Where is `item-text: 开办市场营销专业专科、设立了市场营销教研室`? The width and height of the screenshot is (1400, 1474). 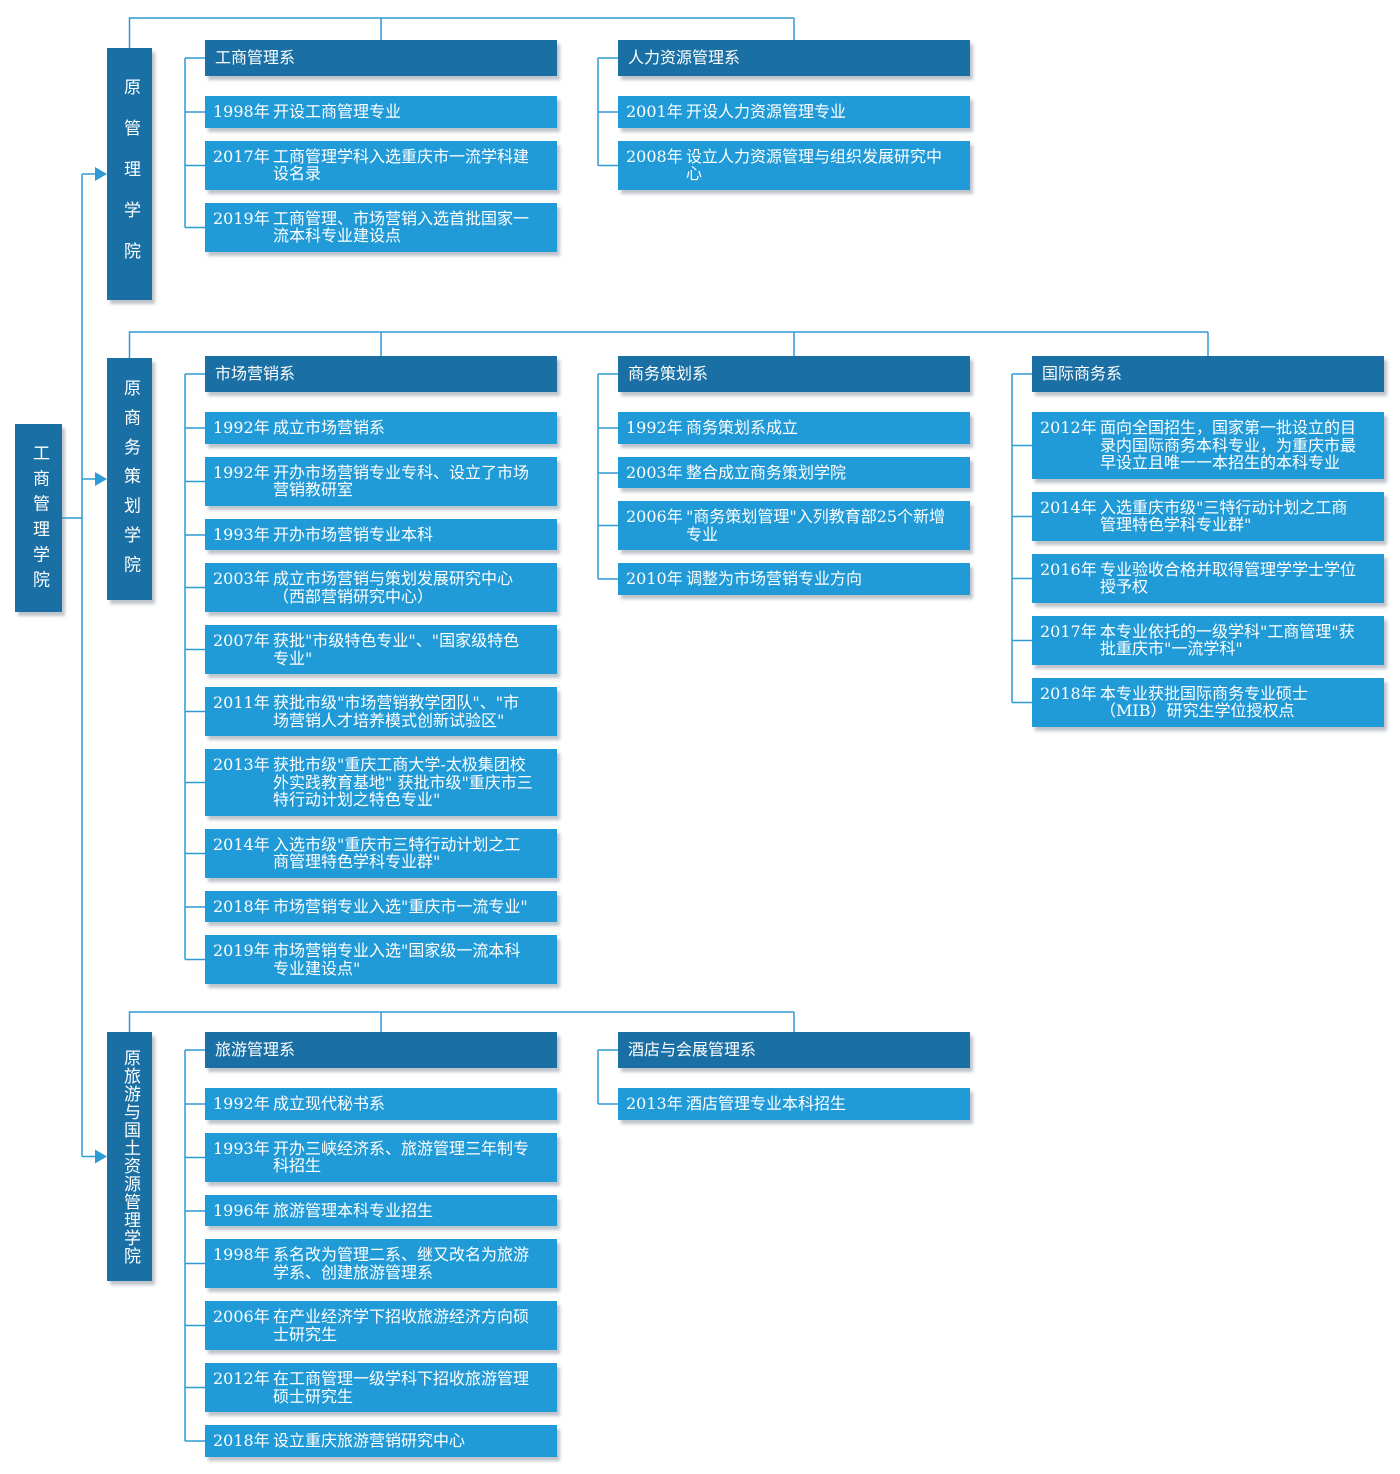 item-text: 开办市场营销专业专科、设立了市场营销教研室 is located at coordinates (401, 480).